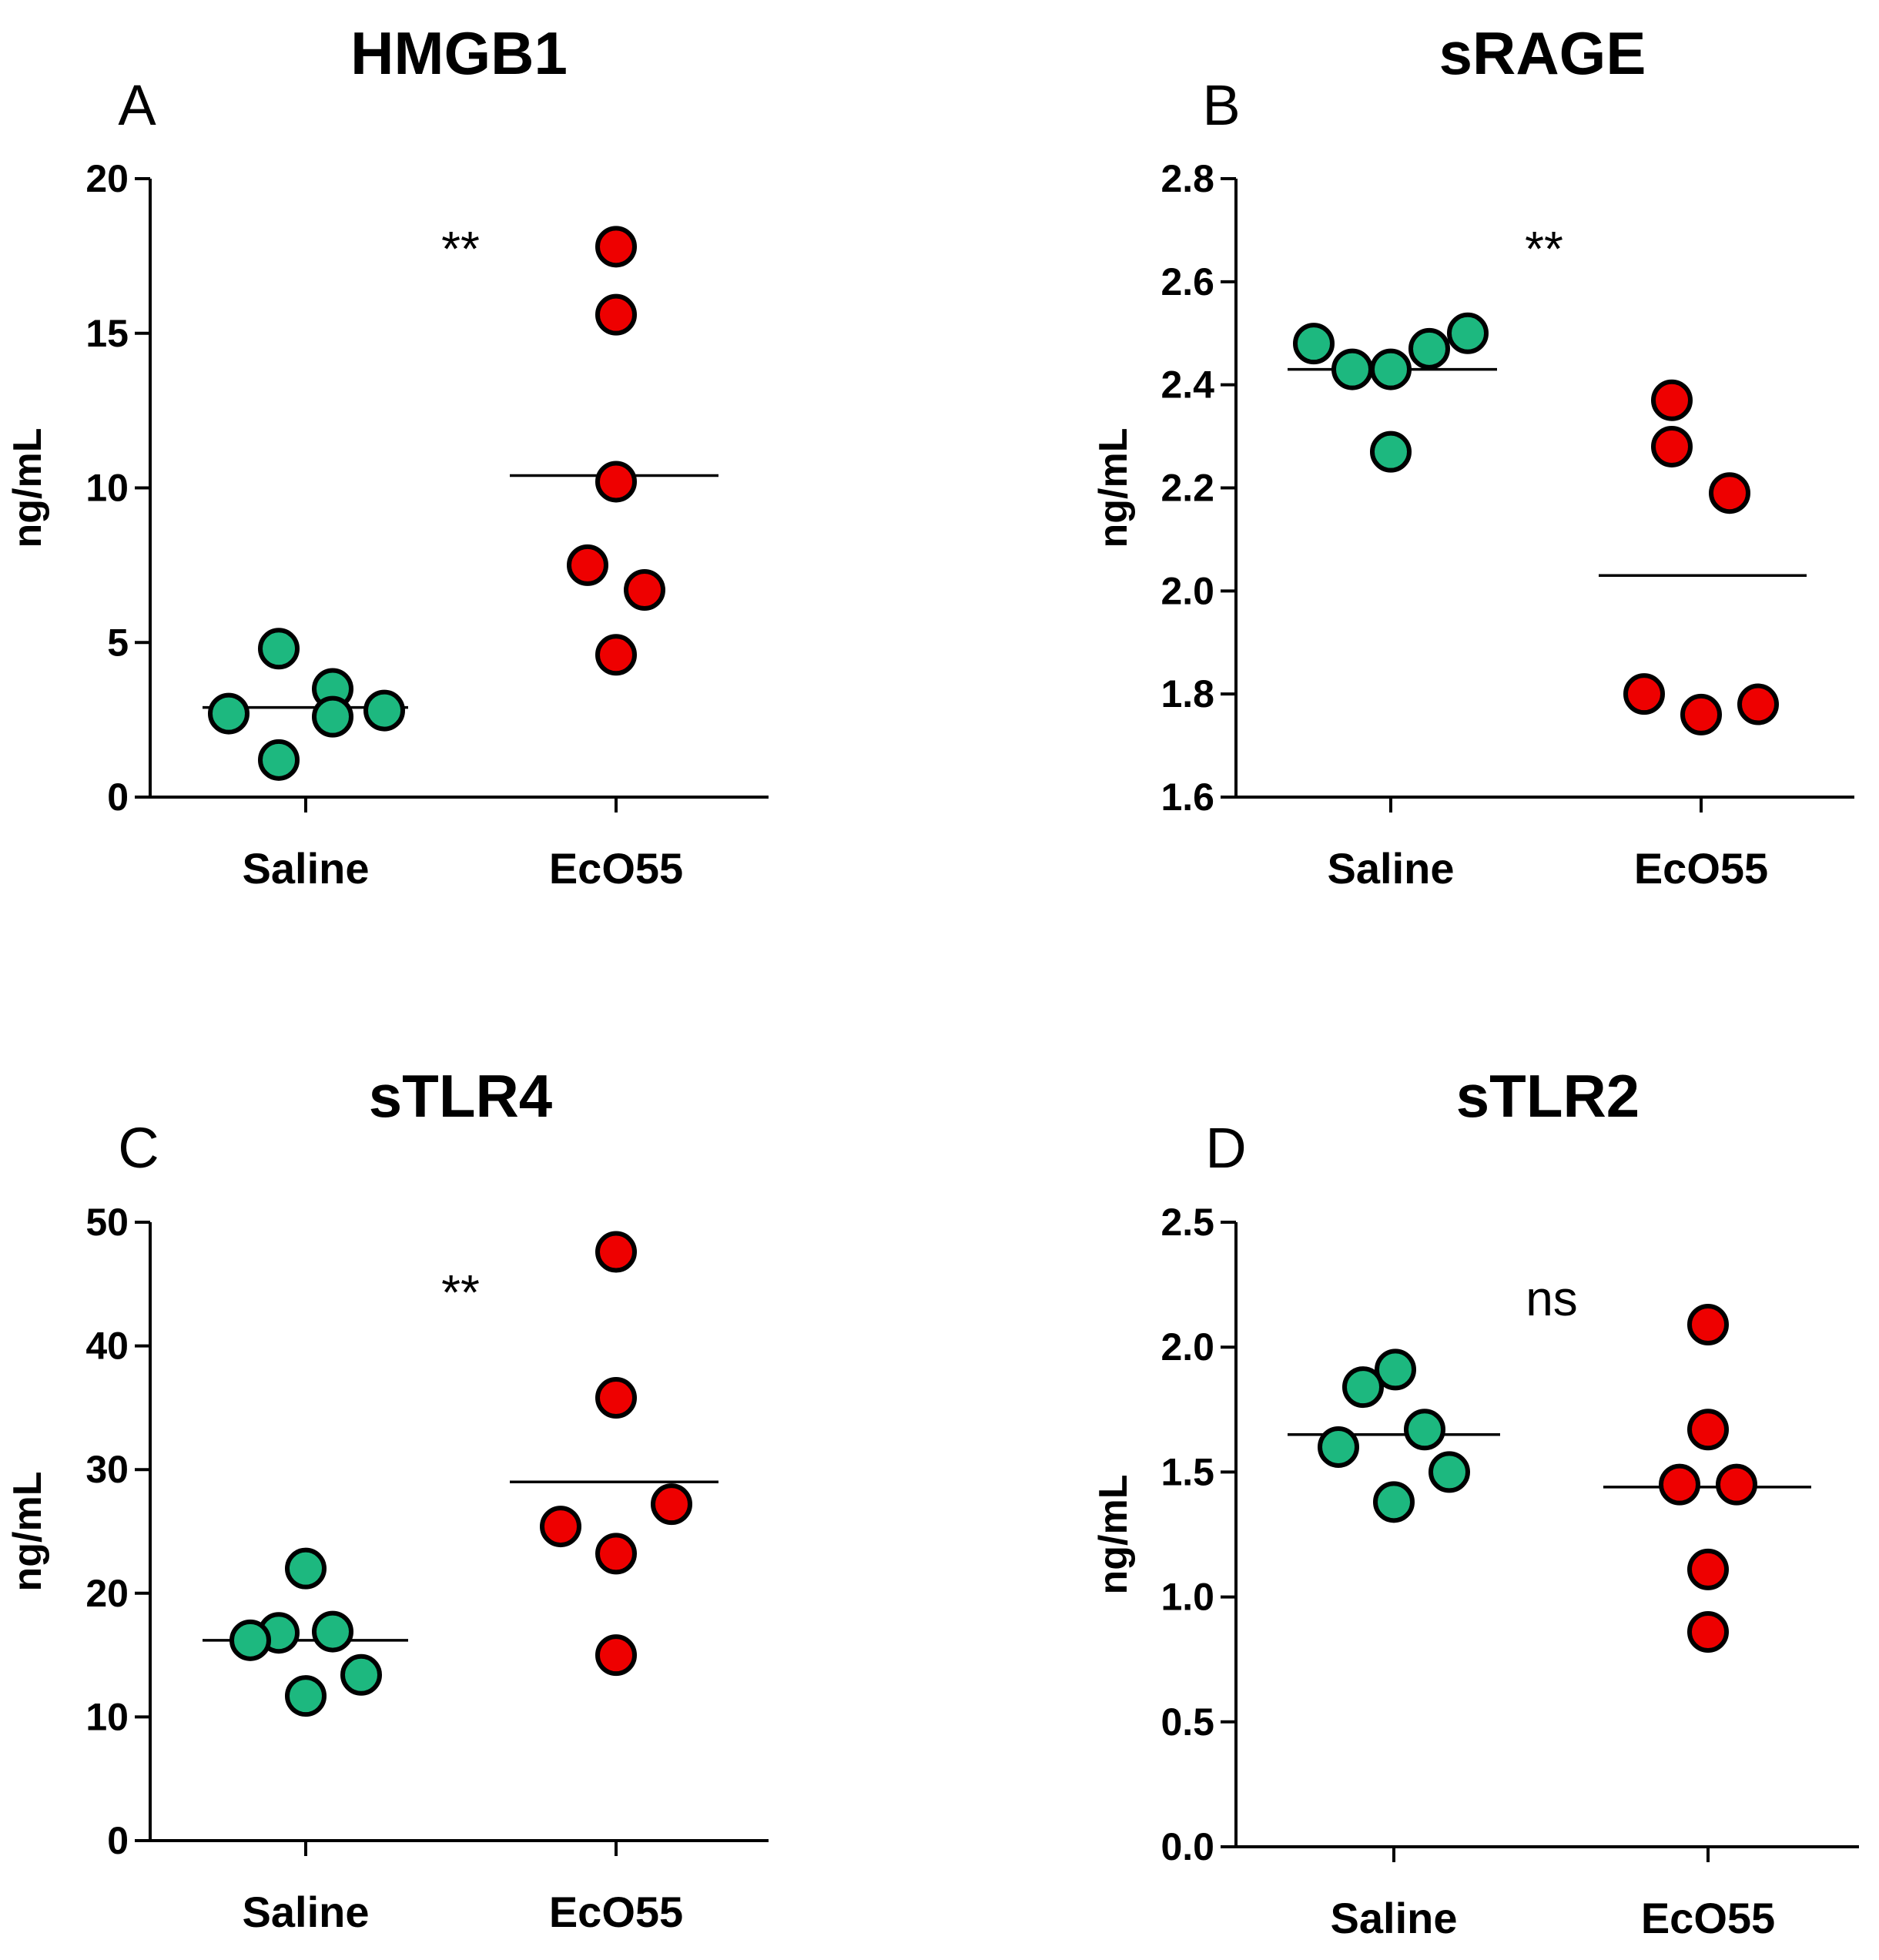 The image size is (1879, 1960). What do you see at coordinates (1542, 53) in the screenshot?
I see `panel-b-title: sRAGE` at bounding box center [1542, 53].